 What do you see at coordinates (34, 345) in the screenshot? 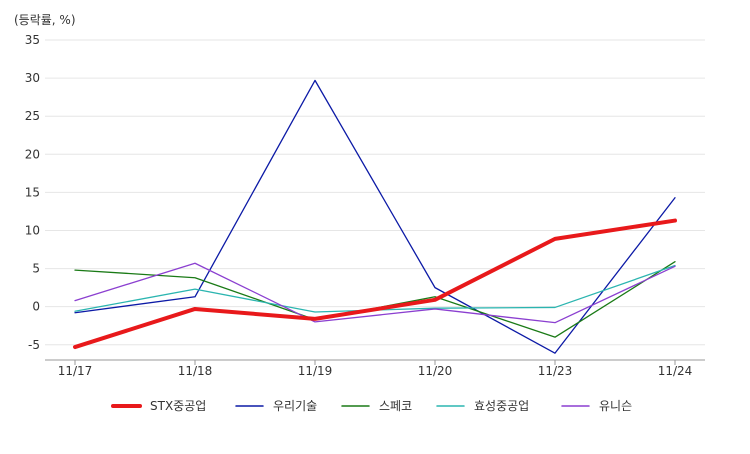
I see `y-tick-label: -5` at bounding box center [34, 345].